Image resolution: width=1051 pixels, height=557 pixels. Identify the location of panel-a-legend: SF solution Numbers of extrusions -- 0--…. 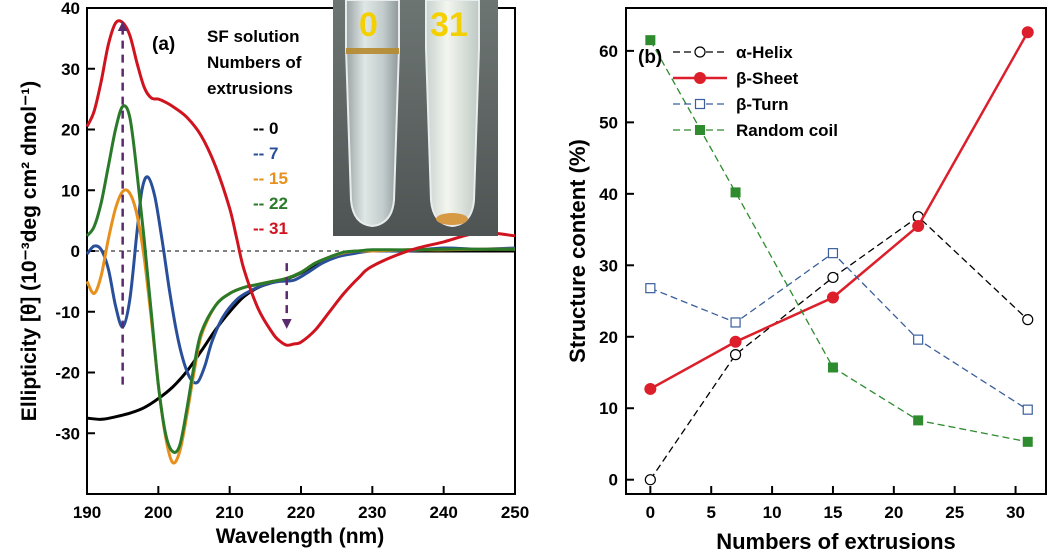
(254, 132).